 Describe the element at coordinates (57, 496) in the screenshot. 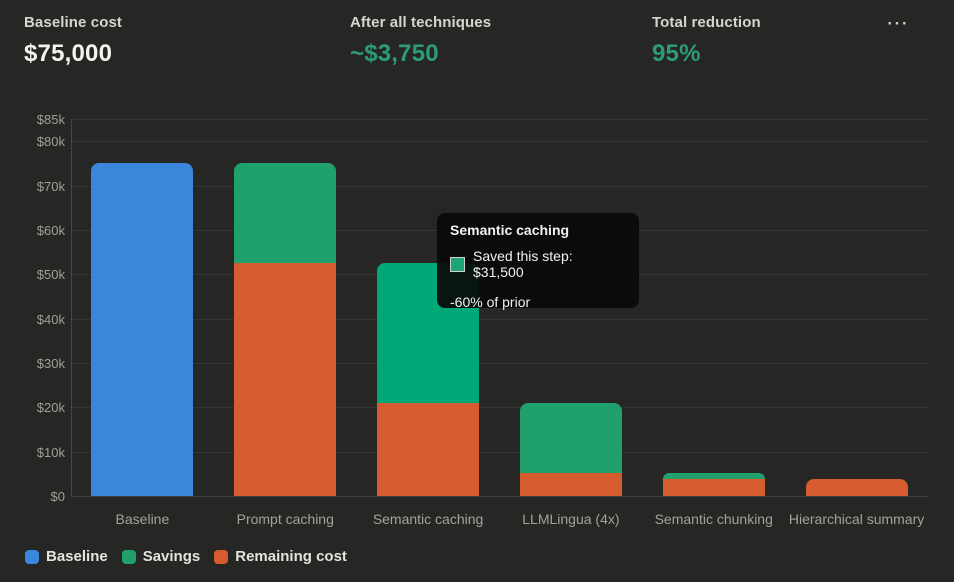

I see `y-axis-tick-label: $0` at that location.